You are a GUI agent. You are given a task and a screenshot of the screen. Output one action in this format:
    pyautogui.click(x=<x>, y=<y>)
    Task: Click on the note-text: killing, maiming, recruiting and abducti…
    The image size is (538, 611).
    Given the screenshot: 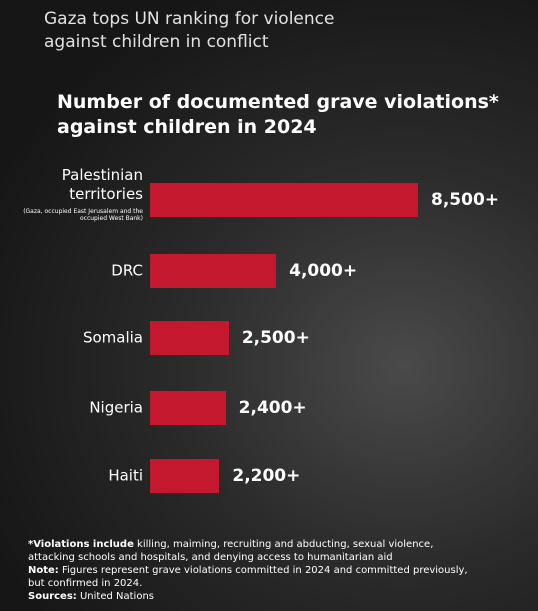 What is the action you would take?
    pyautogui.click(x=231, y=551)
    